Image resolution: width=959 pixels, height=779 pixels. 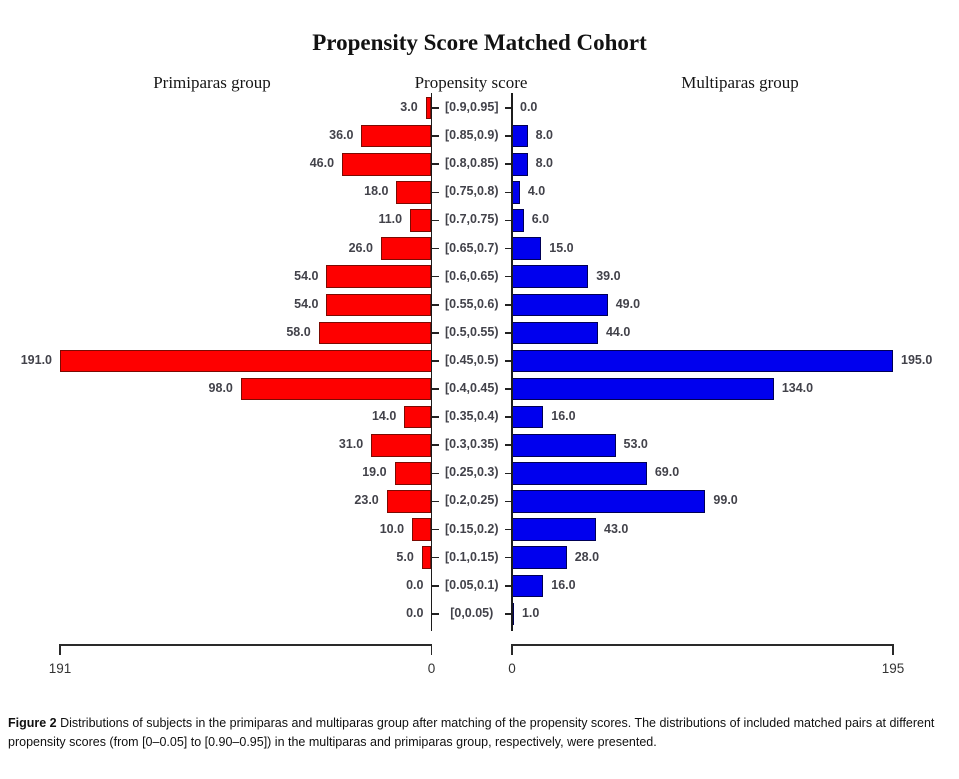 What do you see at coordinates (917, 359) in the screenshot?
I see `multiparas-value-label: 195.0` at bounding box center [917, 359].